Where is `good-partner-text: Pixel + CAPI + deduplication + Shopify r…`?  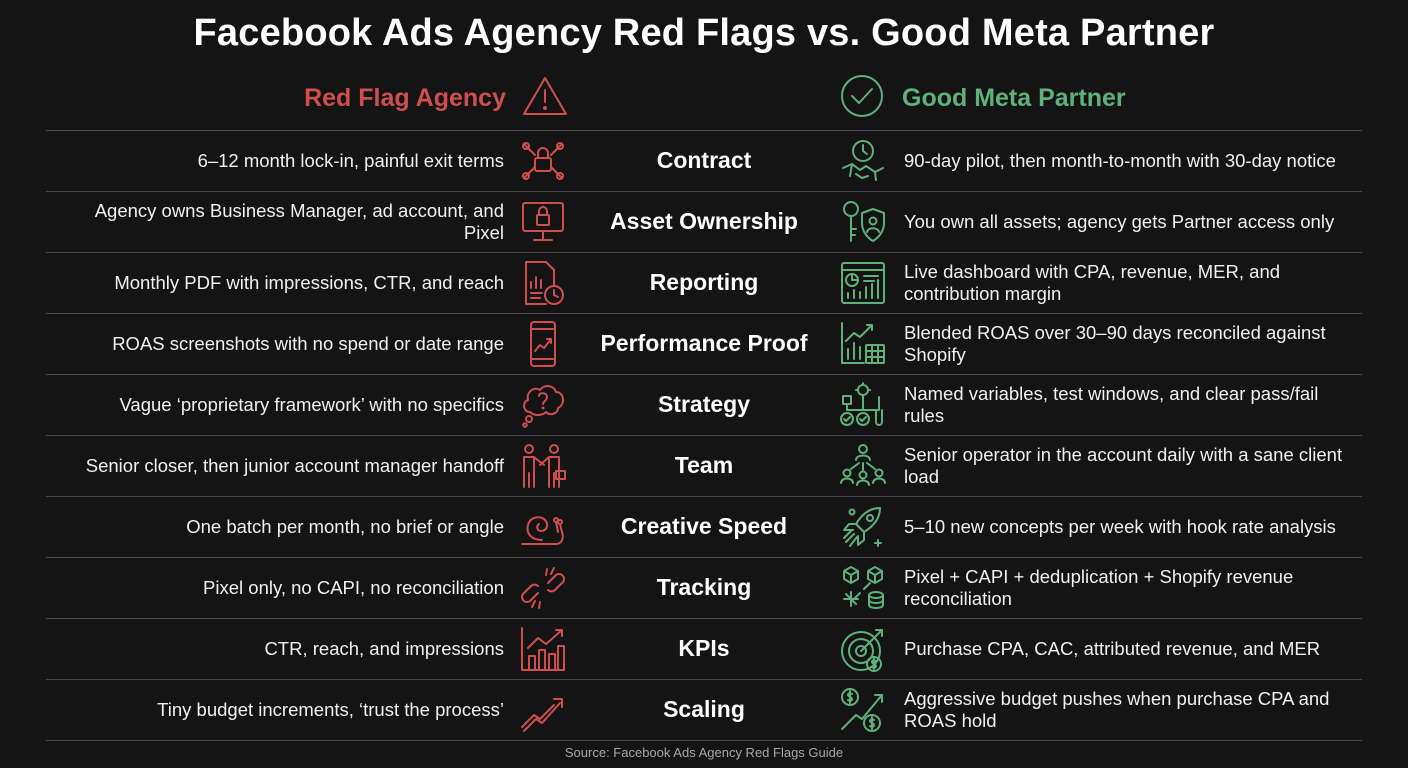 good-partner-text: Pixel + CAPI + deduplication + Shopify r… is located at coordinates (1099, 587).